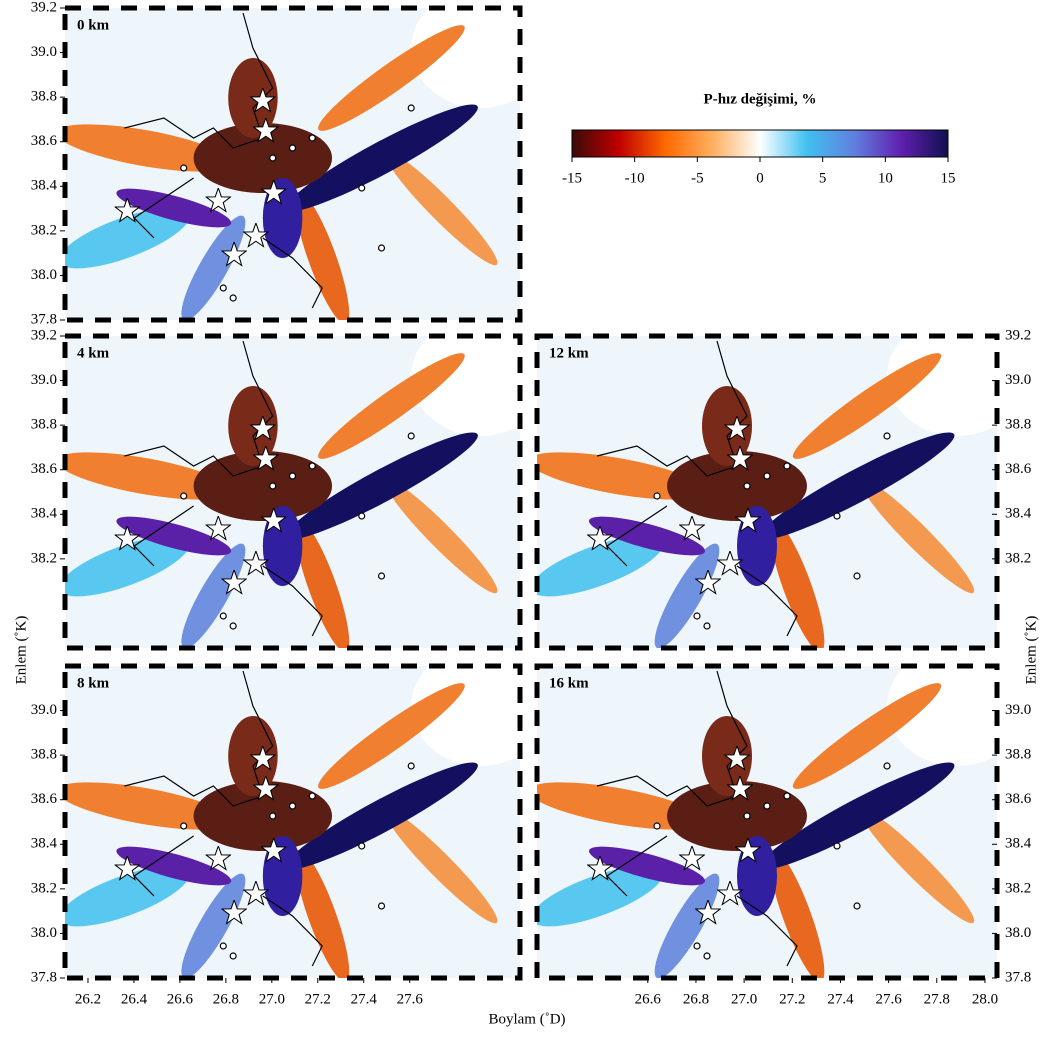 The height and width of the screenshot is (1039, 1054). I want to click on colorbar-title: P-hız değişimi, %, so click(760, 99).